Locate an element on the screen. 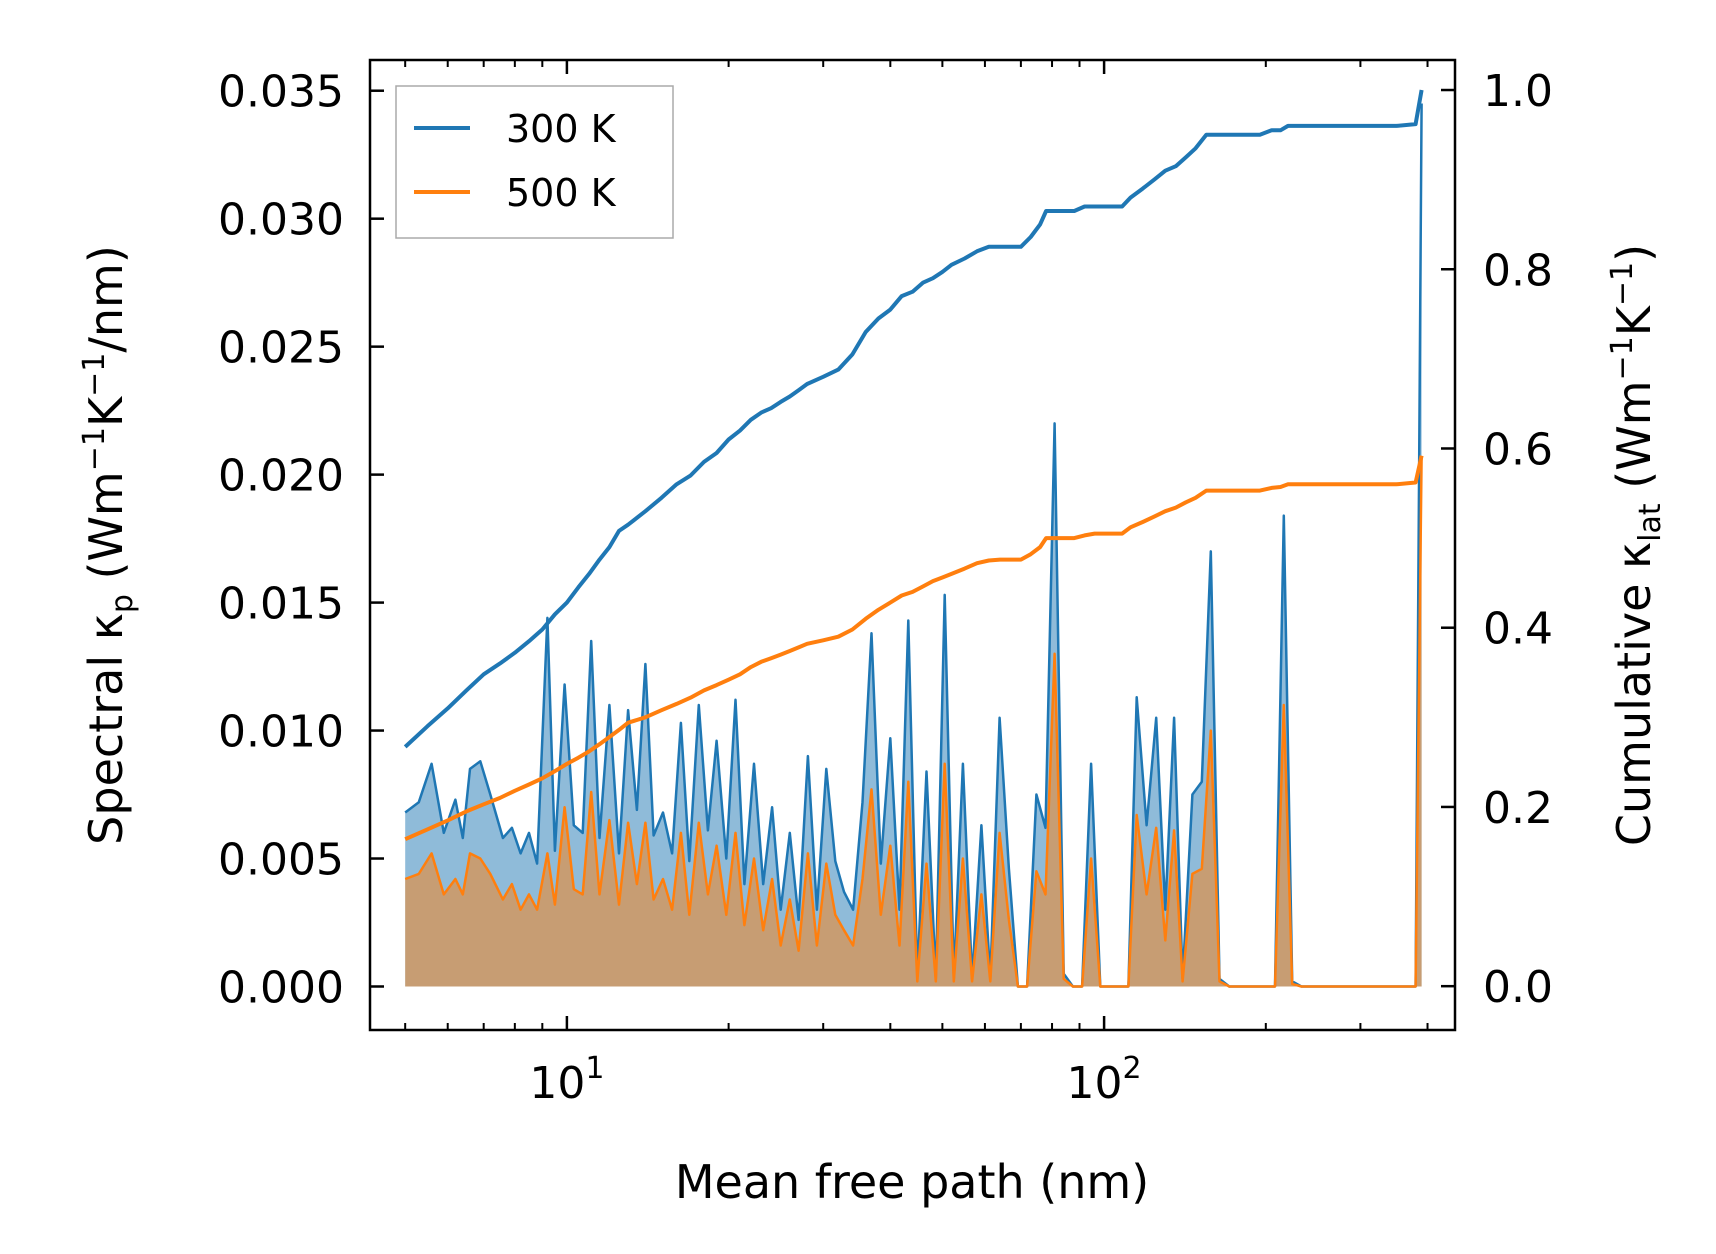  legend-box is located at coordinates (534, 162).